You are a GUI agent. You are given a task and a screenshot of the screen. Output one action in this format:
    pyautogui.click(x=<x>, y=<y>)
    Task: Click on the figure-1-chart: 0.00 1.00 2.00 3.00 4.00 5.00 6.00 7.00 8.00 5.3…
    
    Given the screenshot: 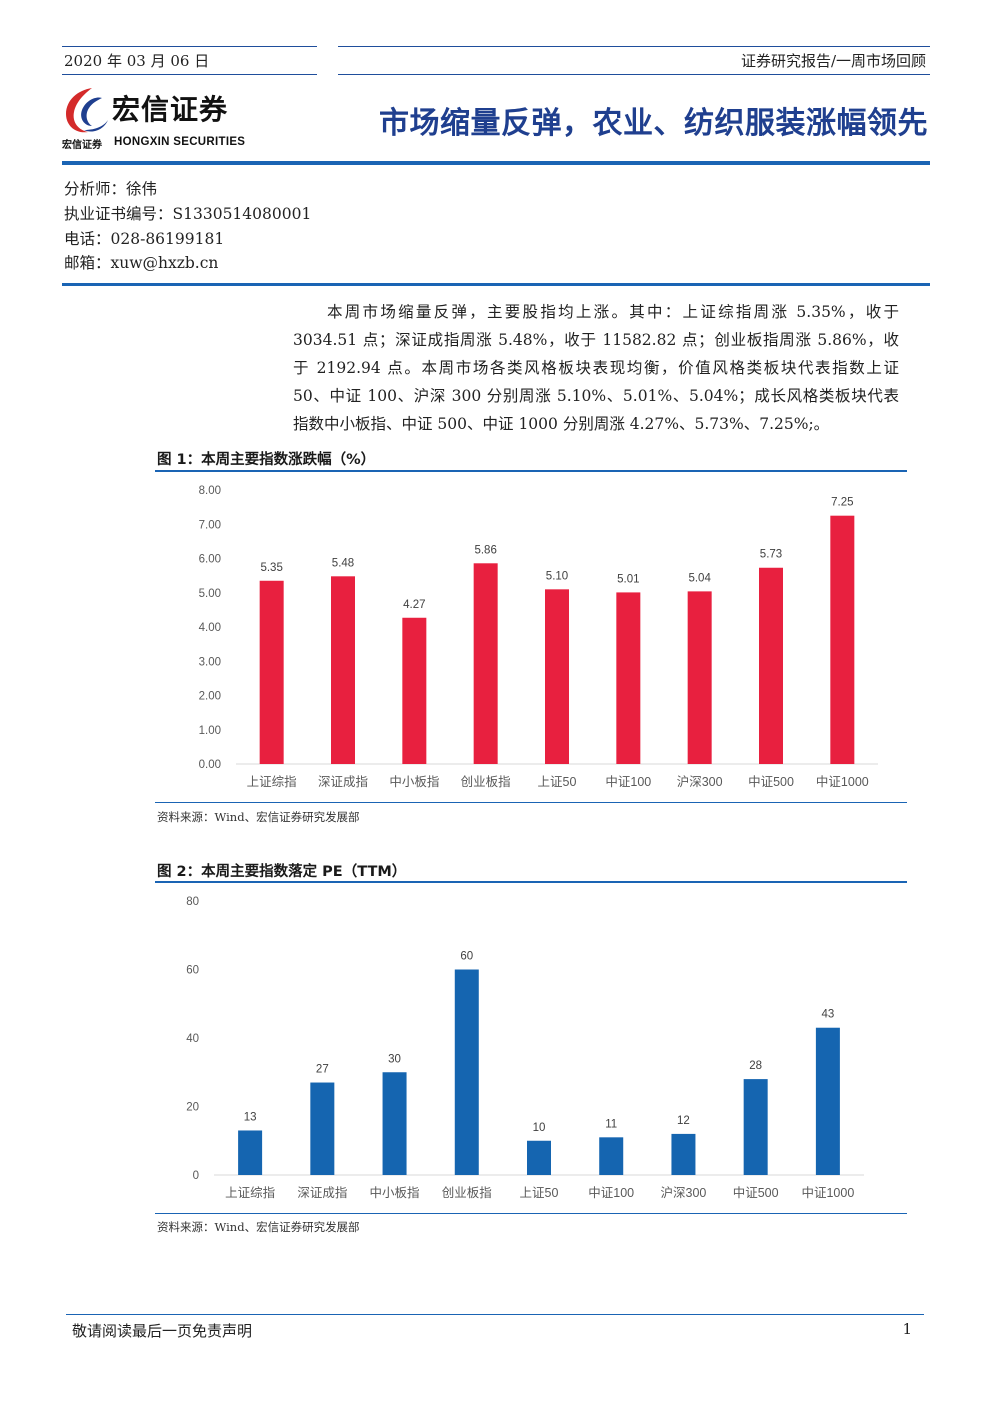 What is the action you would take?
    pyautogui.click(x=538, y=637)
    